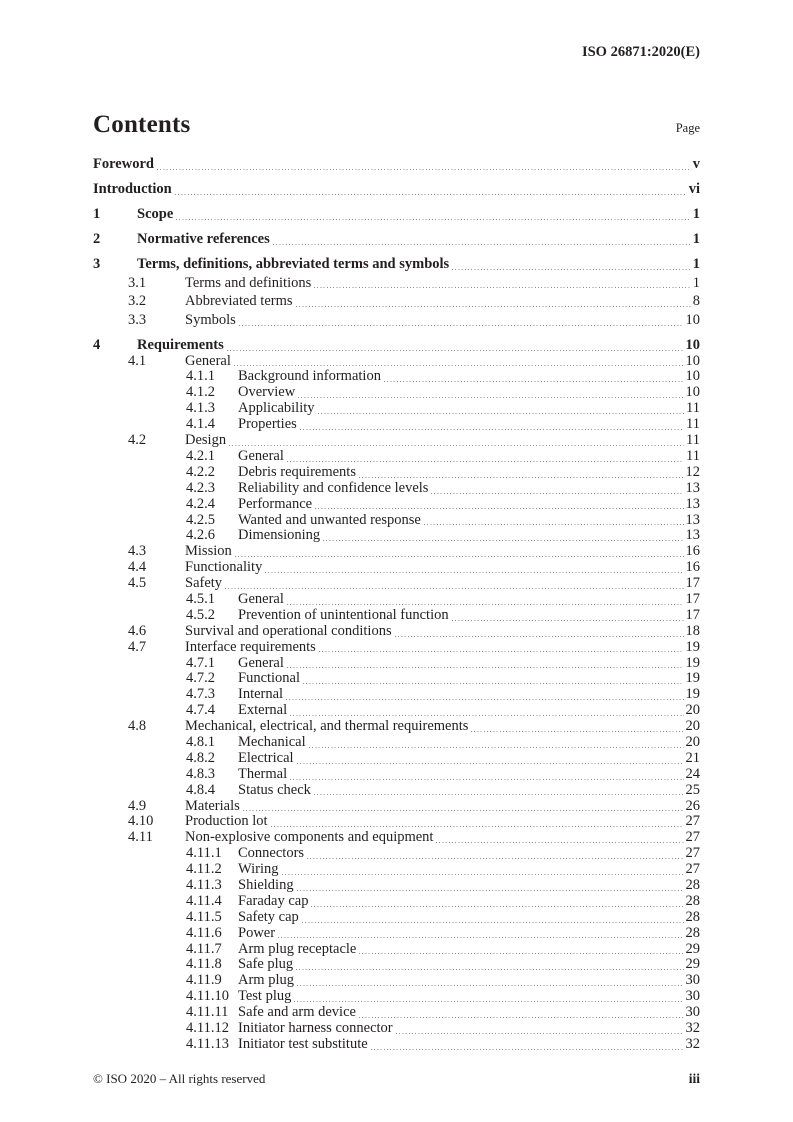 This screenshot has height=1122, width=793. What do you see at coordinates (200, 455) in the screenshot?
I see `toc-entry-number: 4.2.1` at bounding box center [200, 455].